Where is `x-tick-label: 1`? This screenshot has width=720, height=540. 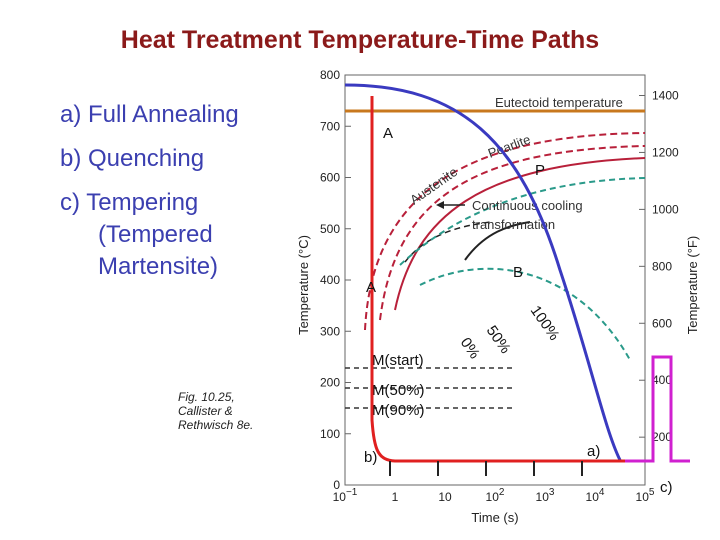
x-tick-label: 1 is located at coordinates (395, 497).